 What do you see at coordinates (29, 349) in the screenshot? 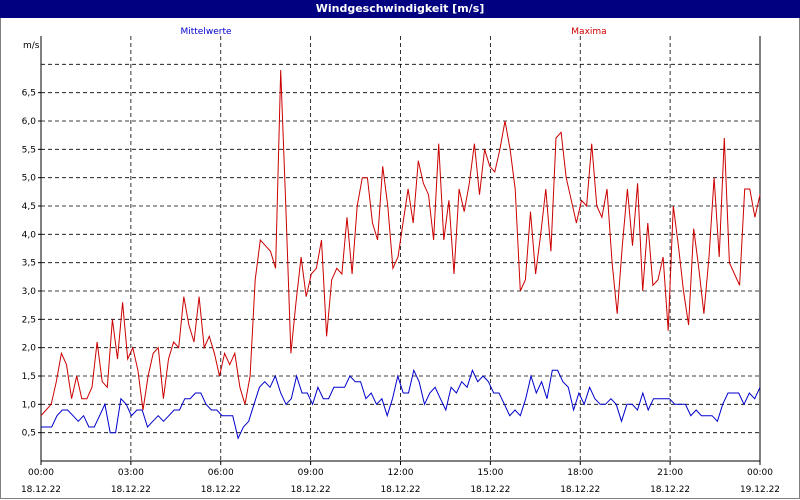
I see `y-tick-label: 2,0` at bounding box center [29, 349].